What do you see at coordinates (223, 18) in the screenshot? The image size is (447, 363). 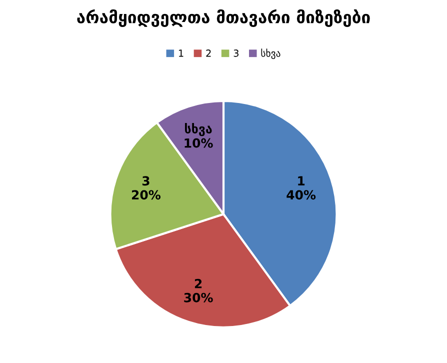 I see `chart-title: არამყიდველთა მთავარი მიზეზები` at bounding box center [223, 18].